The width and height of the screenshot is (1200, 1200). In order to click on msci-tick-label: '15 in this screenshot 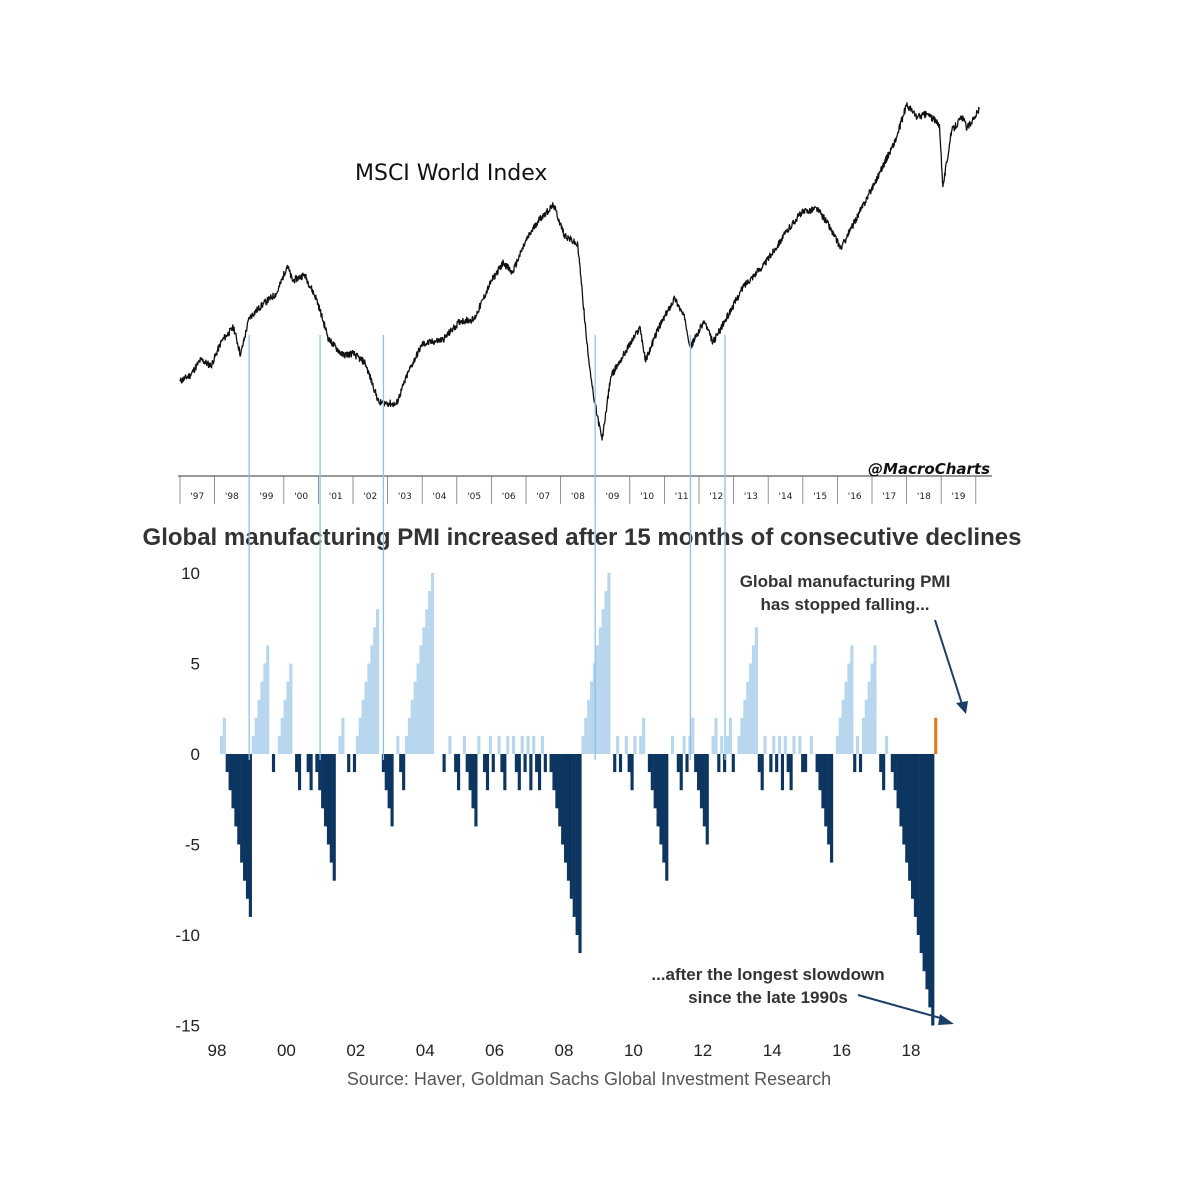, I will do `click(820, 497)`.